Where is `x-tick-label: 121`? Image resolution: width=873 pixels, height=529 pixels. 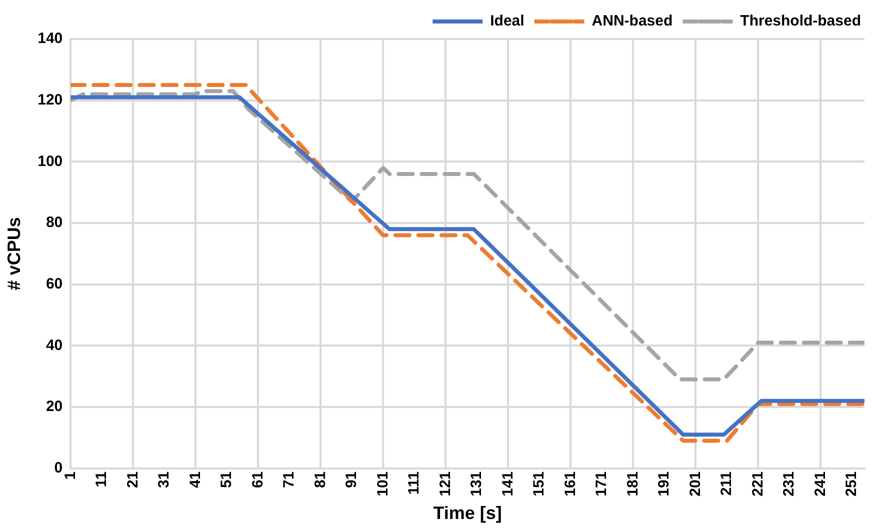
x-tick-label: 121 is located at coordinates (445, 483).